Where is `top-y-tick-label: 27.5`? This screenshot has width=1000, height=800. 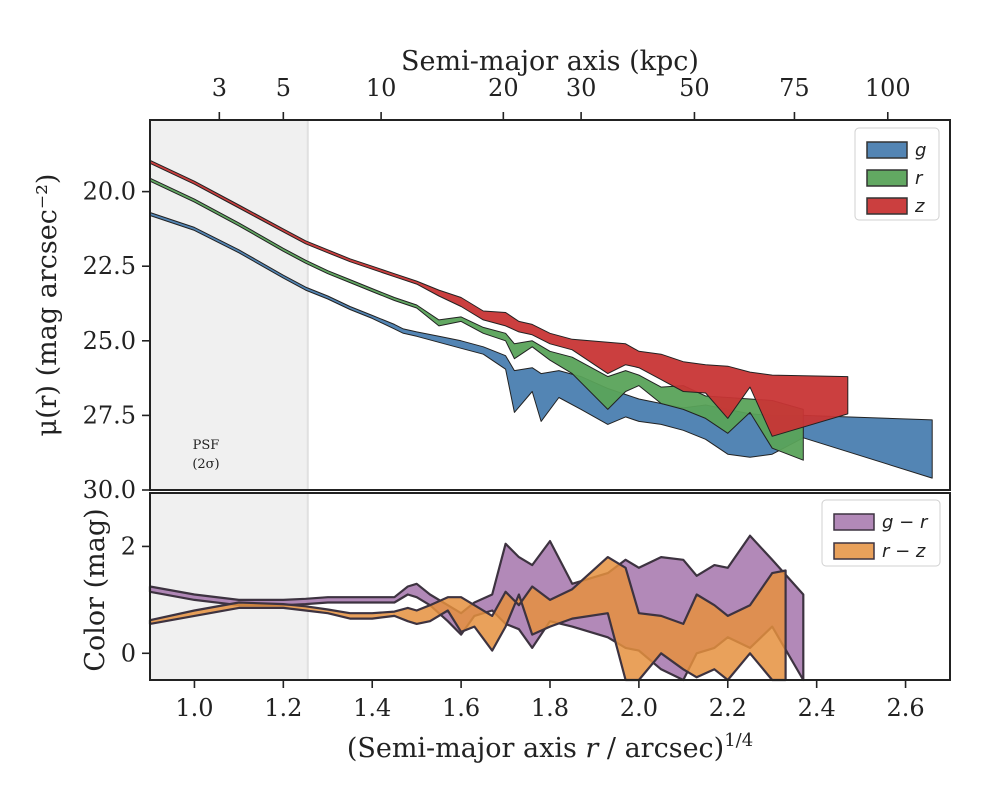
top-y-tick-label: 27.5 is located at coordinates (109, 415).